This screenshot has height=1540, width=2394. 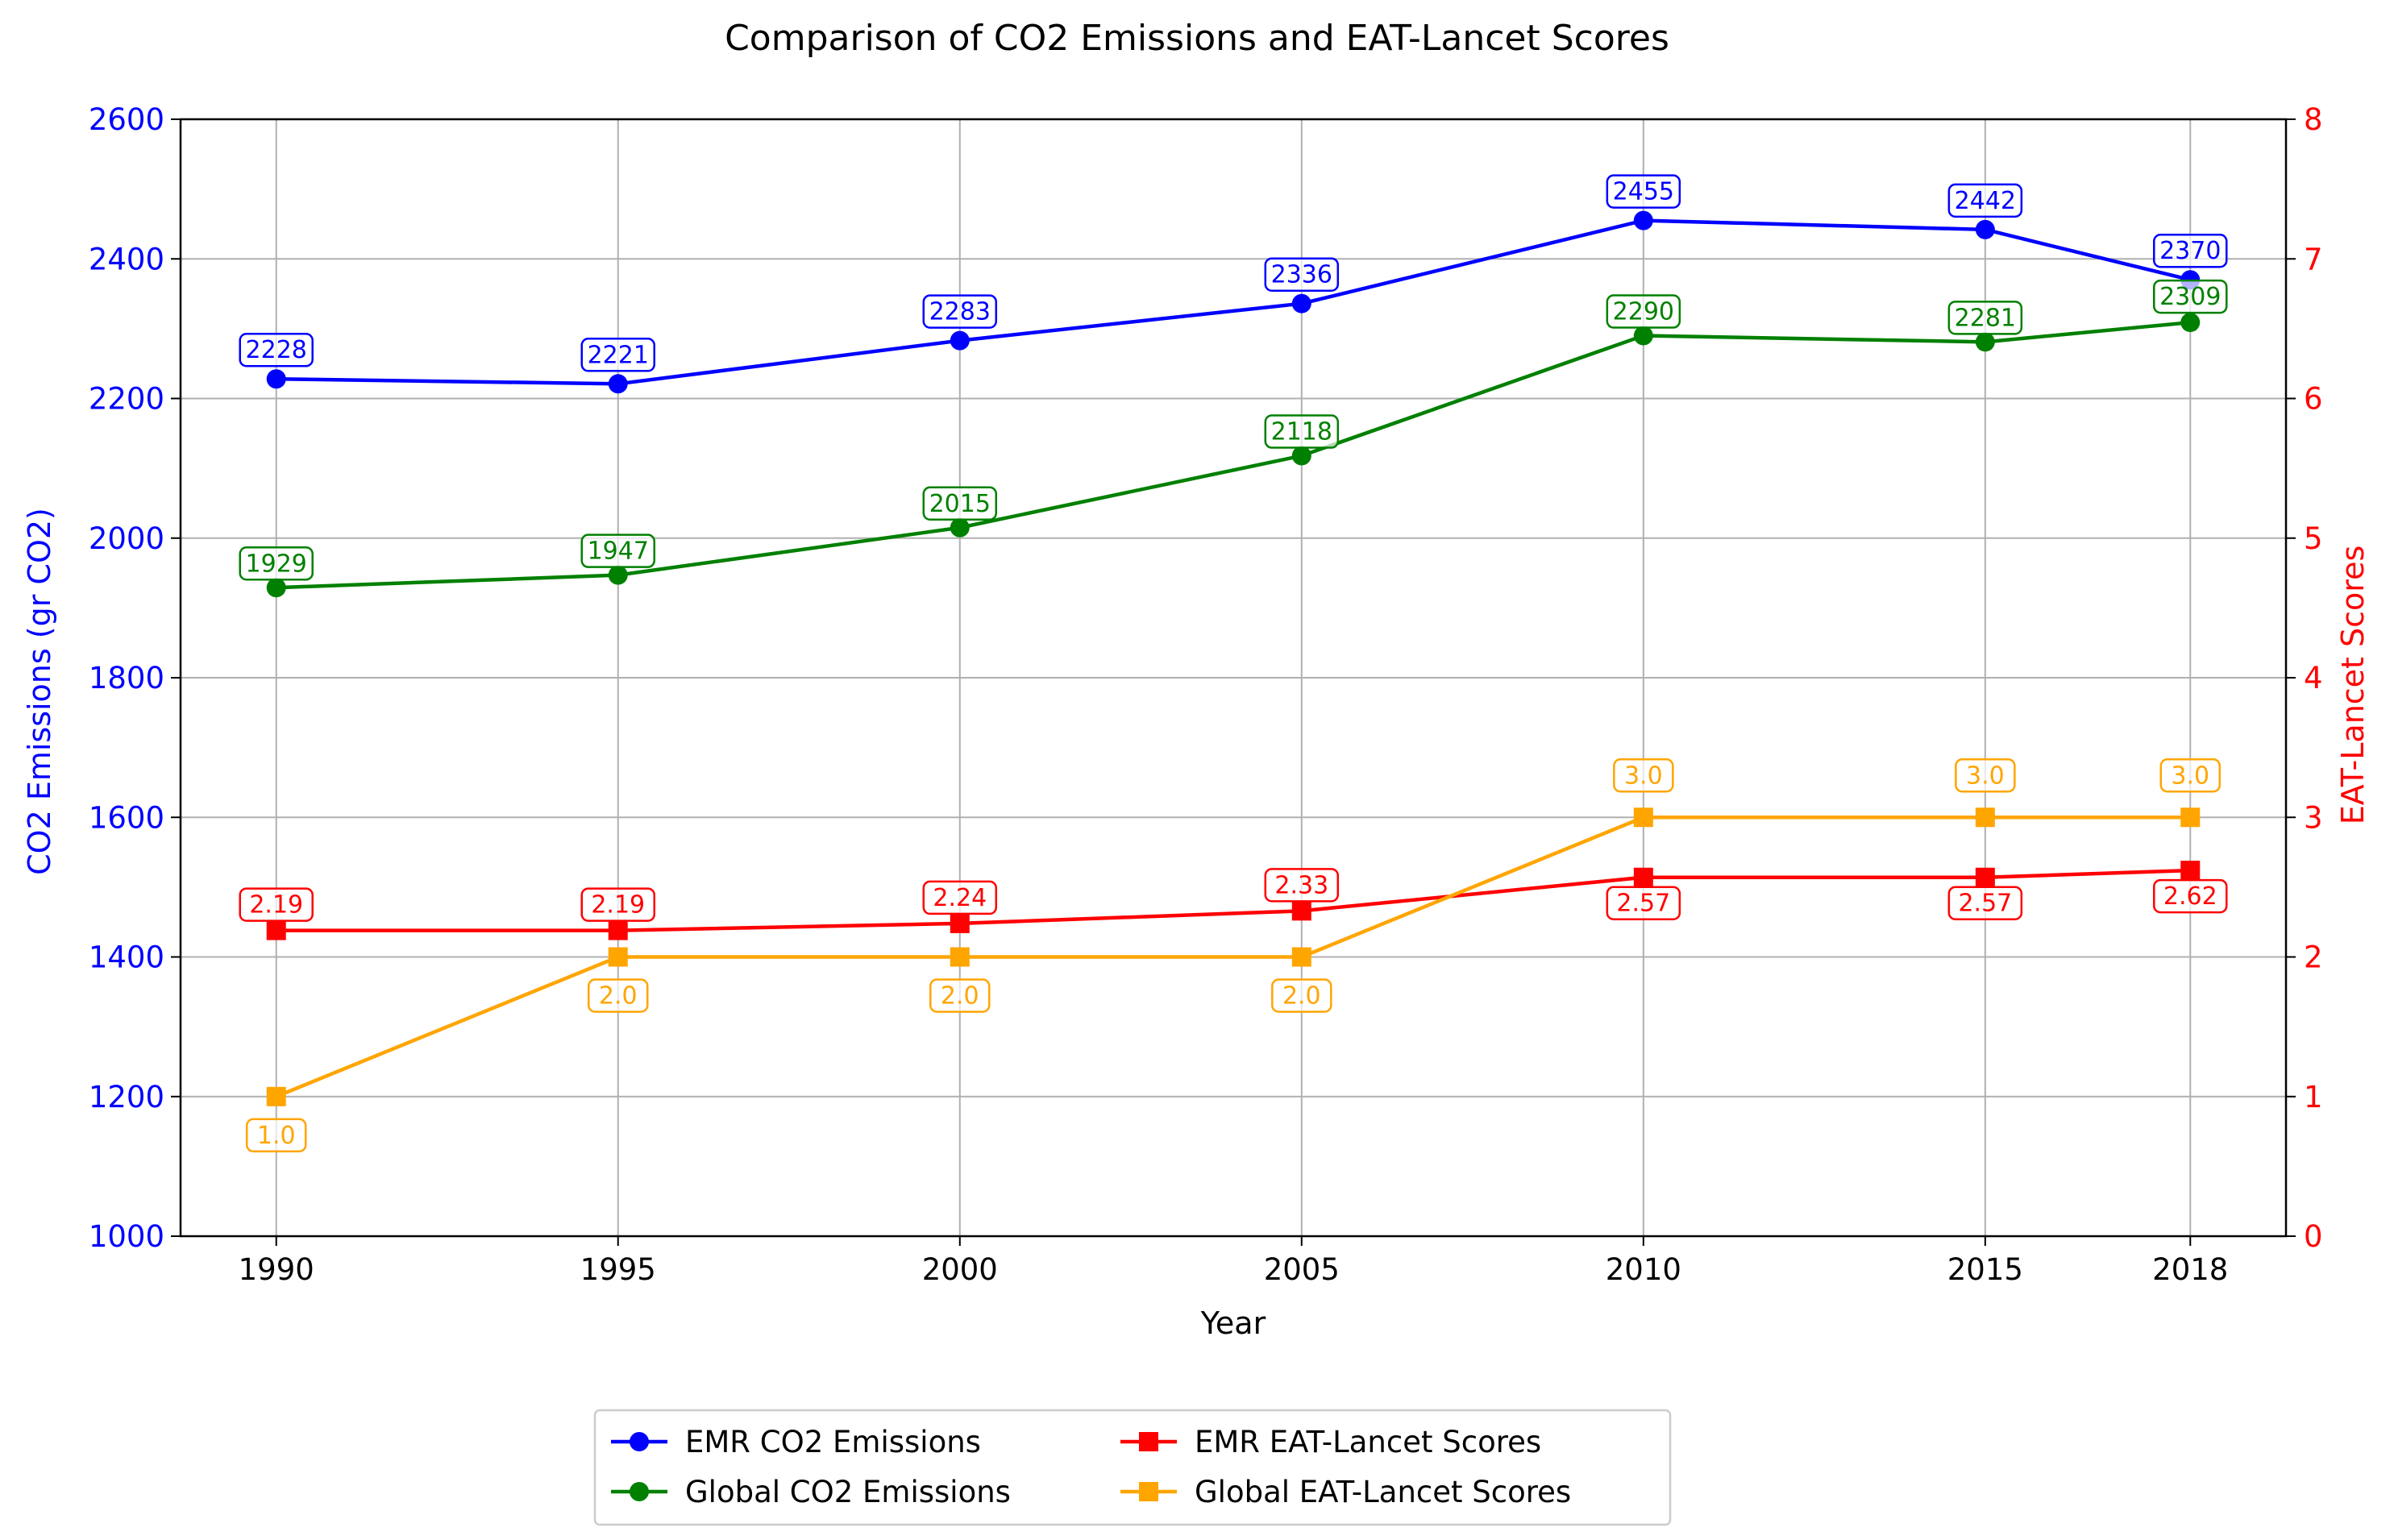 What do you see at coordinates (2313, 957) in the screenshot?
I see `y-tick-label-right: 2` at bounding box center [2313, 957].